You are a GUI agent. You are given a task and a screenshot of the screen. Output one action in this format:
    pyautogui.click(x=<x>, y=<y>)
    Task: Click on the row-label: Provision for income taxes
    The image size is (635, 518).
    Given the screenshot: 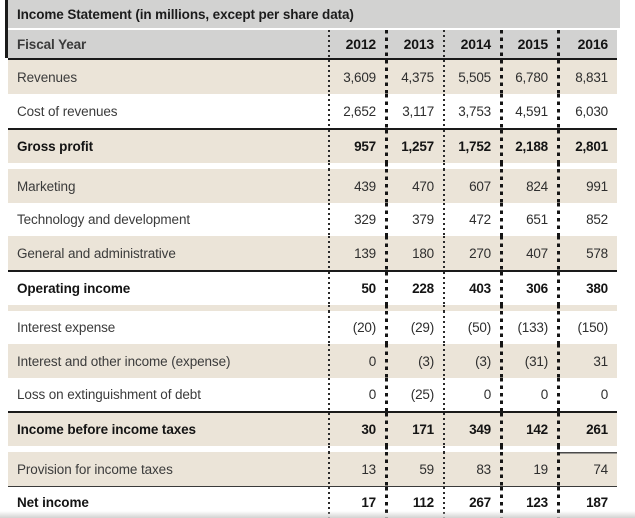 What is the action you would take?
    pyautogui.click(x=95, y=469)
    